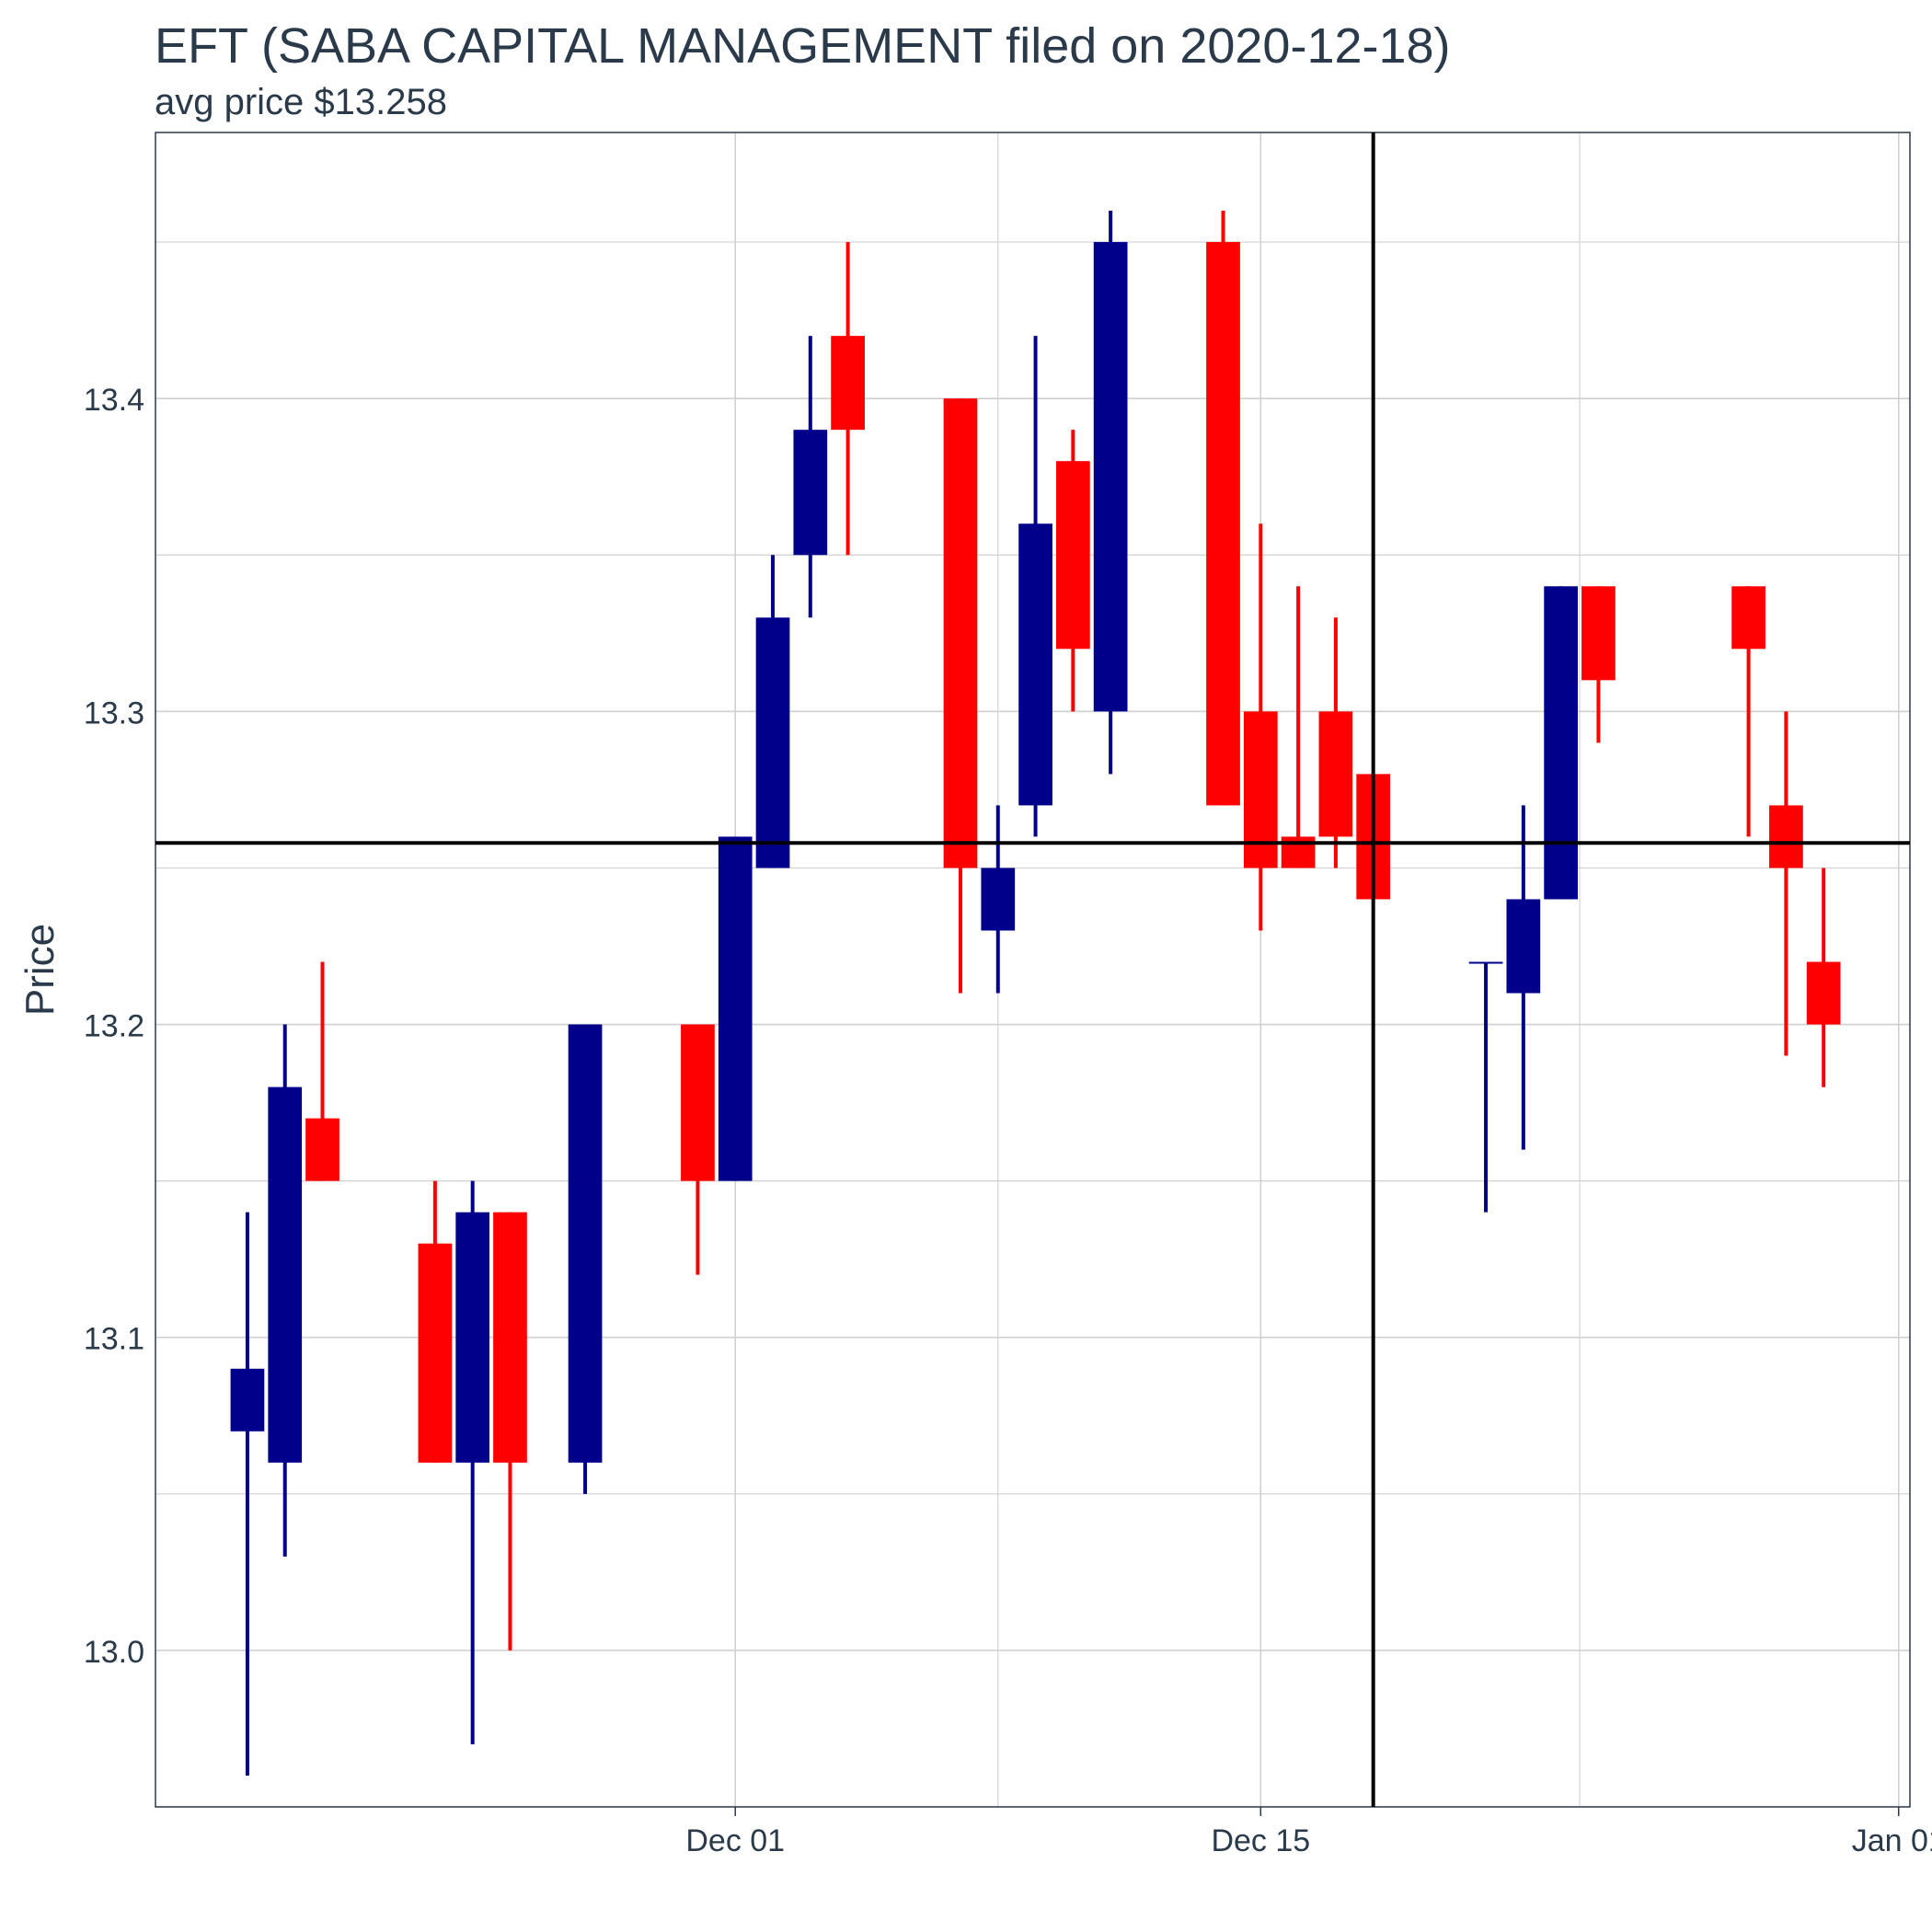 The width and height of the screenshot is (1932, 1932). Describe the element at coordinates (114, 1339) in the screenshot. I see `y-tick-label: 13.1` at that location.